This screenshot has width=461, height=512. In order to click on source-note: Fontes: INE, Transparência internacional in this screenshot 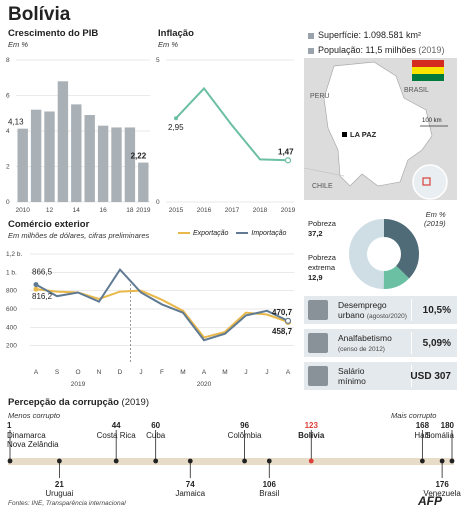, I will do `click(67, 503)`.